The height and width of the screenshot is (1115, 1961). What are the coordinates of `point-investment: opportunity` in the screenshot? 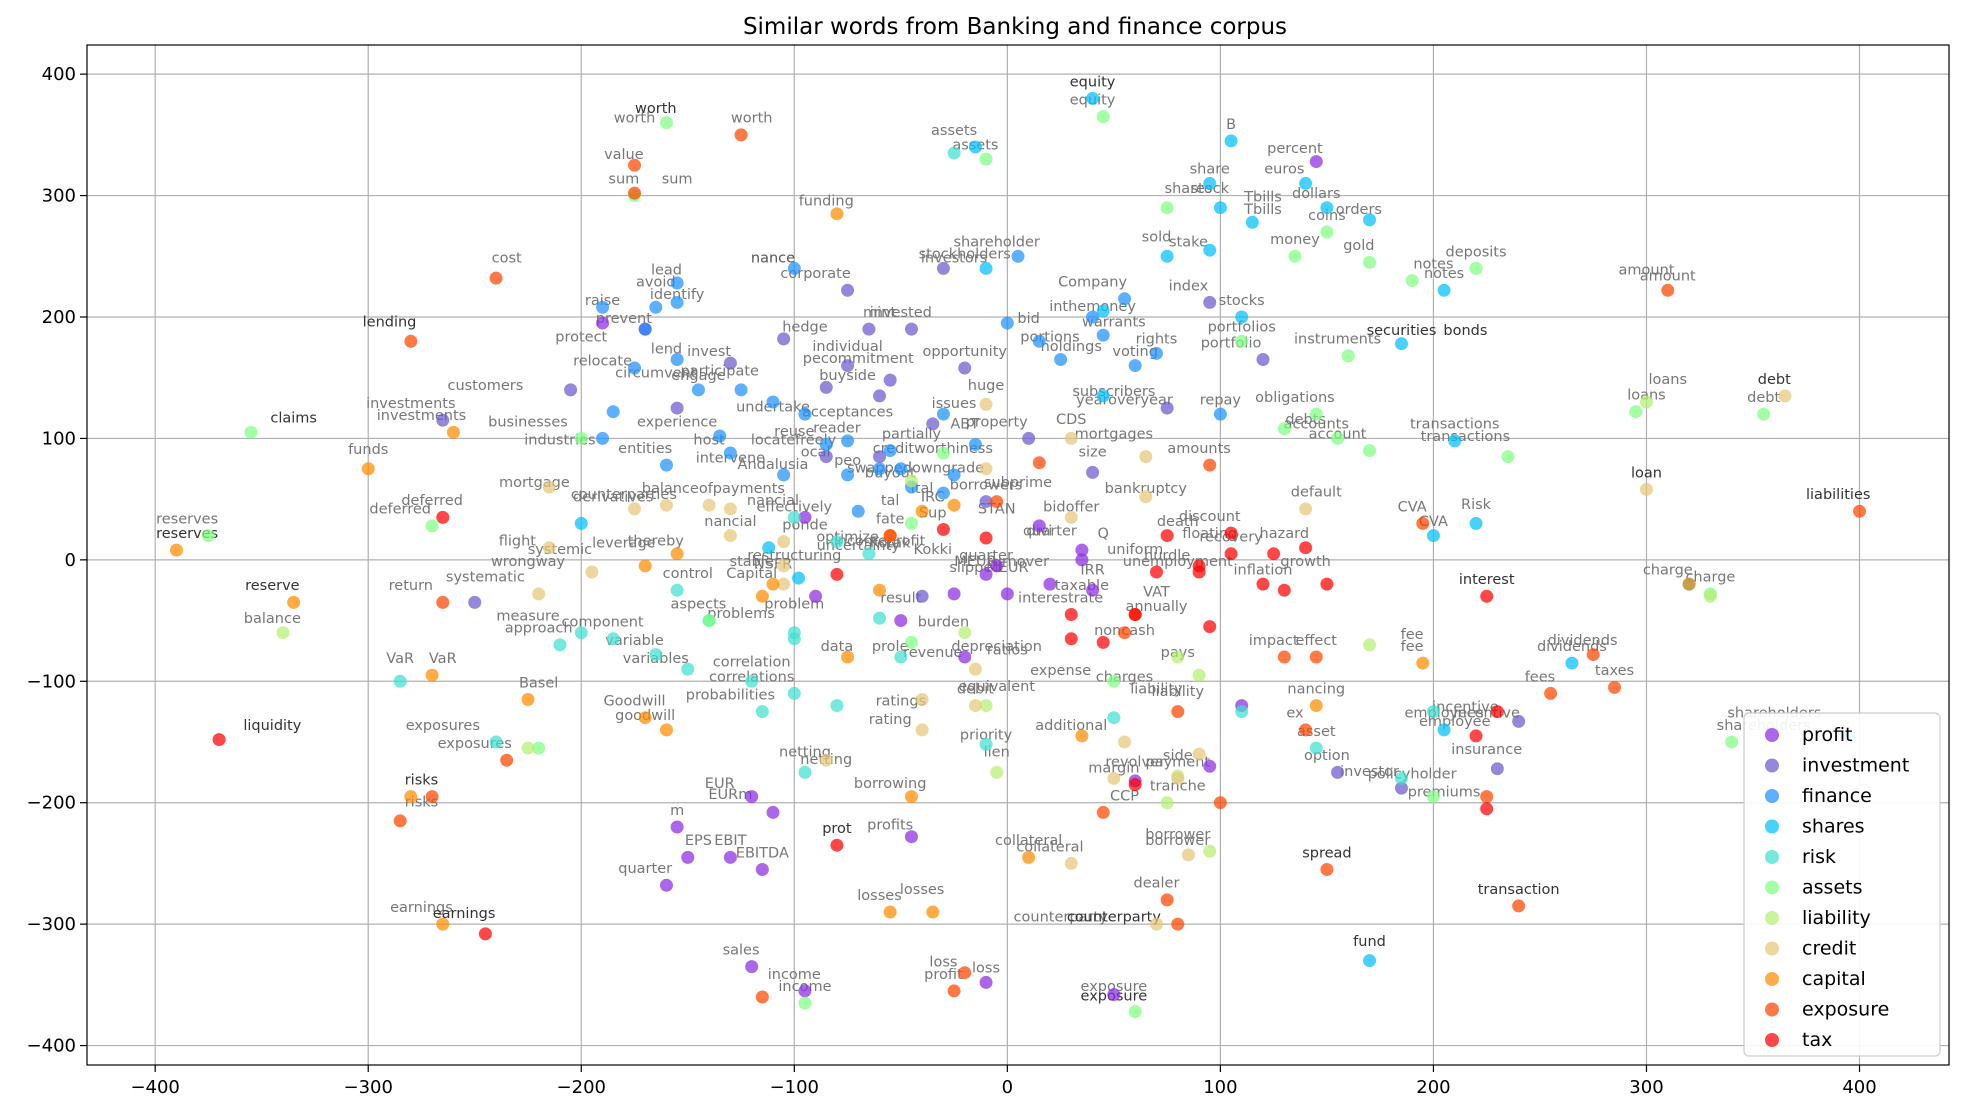 It's located at (965, 368).